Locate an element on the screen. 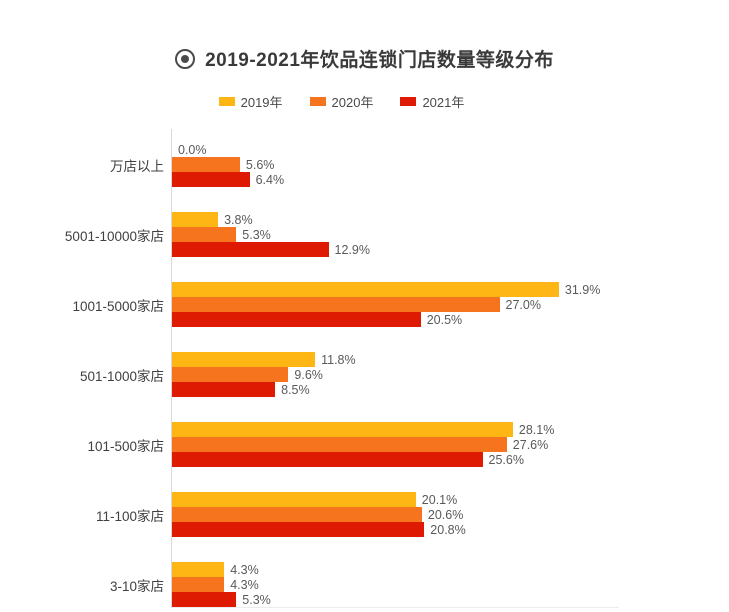  bar-row: 5.6% is located at coordinates (395, 164).